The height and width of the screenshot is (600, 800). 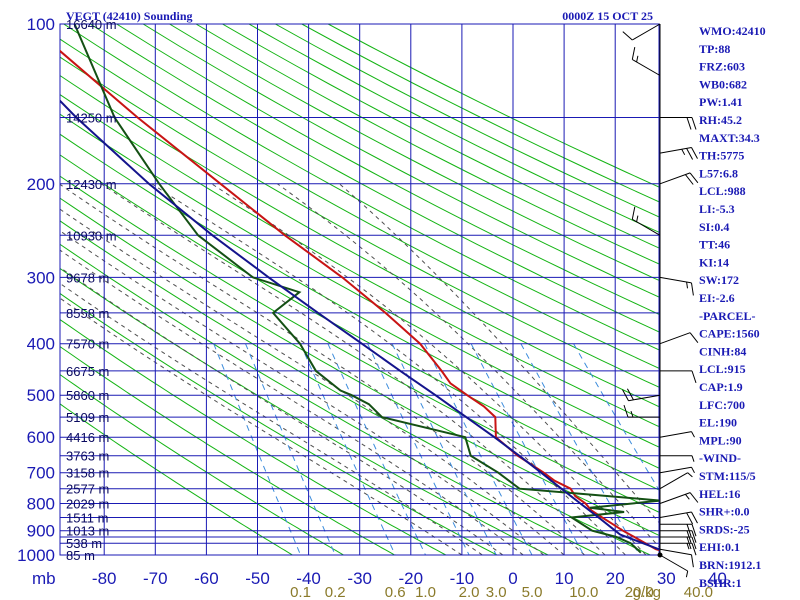 What do you see at coordinates (727, 316) in the screenshot?
I see `sounding-index: -PARCEL-` at bounding box center [727, 316].